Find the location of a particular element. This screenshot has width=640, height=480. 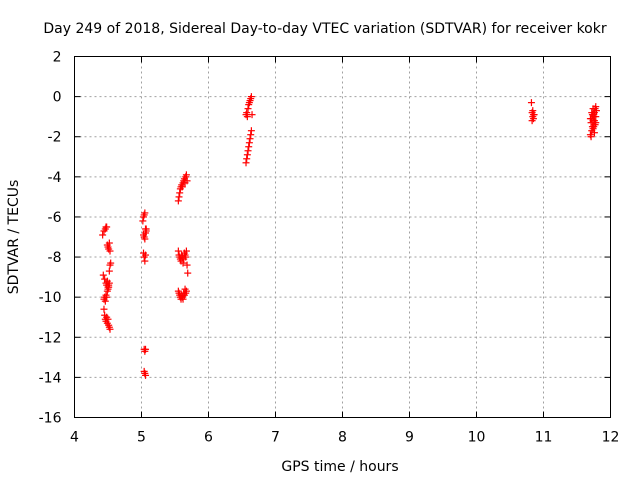

x-tick-label: 10 is located at coordinates (477, 438).